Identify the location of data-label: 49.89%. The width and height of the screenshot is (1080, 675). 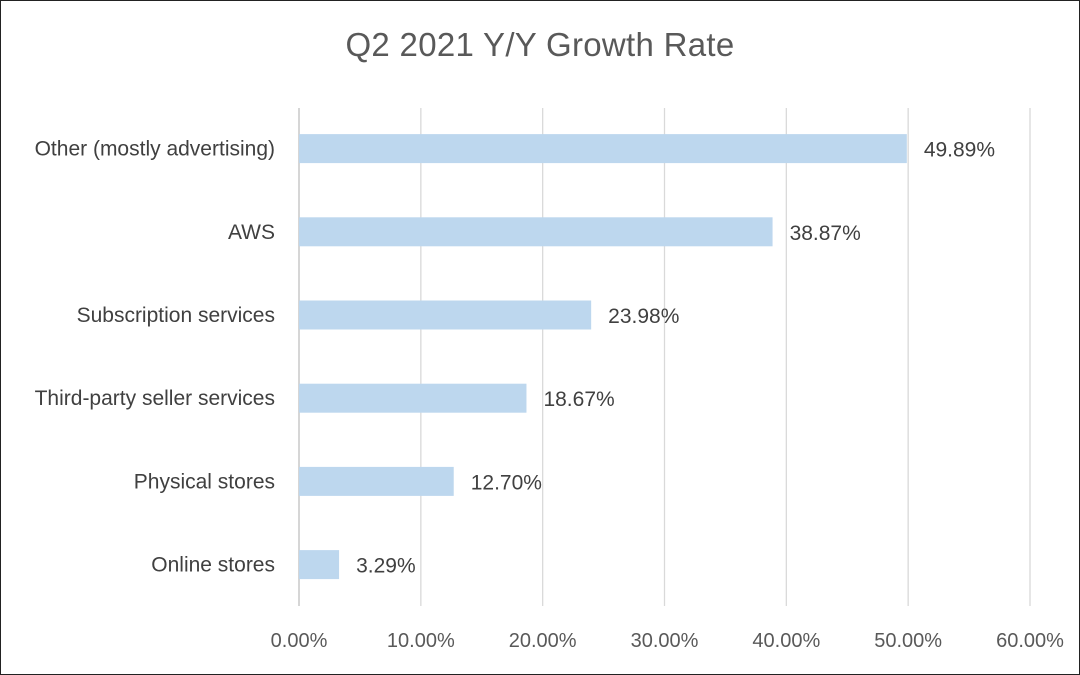
(959, 150).